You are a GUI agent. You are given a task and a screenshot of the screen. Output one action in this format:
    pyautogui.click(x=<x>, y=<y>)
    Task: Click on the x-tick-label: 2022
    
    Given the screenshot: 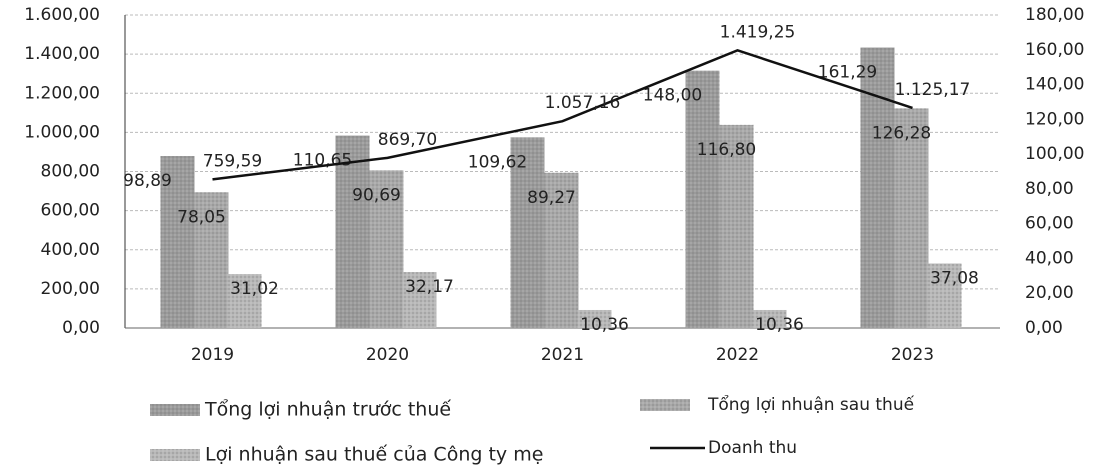 What is the action you would take?
    pyautogui.click(x=737, y=355)
    